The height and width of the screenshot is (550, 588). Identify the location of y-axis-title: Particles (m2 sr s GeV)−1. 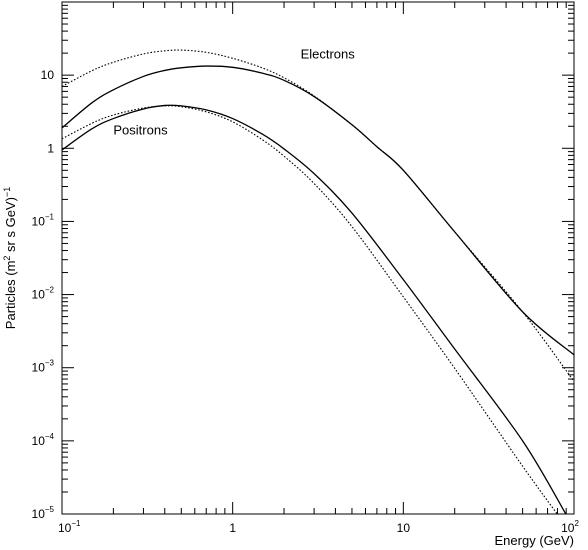
(10, 258).